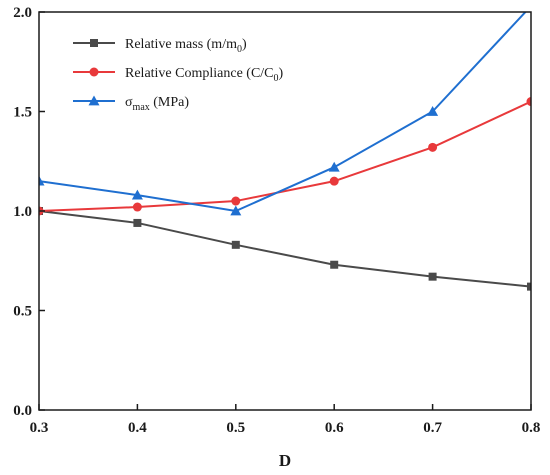 This screenshot has height=475, width=550. I want to click on x-axis-label: D, so click(285, 460).